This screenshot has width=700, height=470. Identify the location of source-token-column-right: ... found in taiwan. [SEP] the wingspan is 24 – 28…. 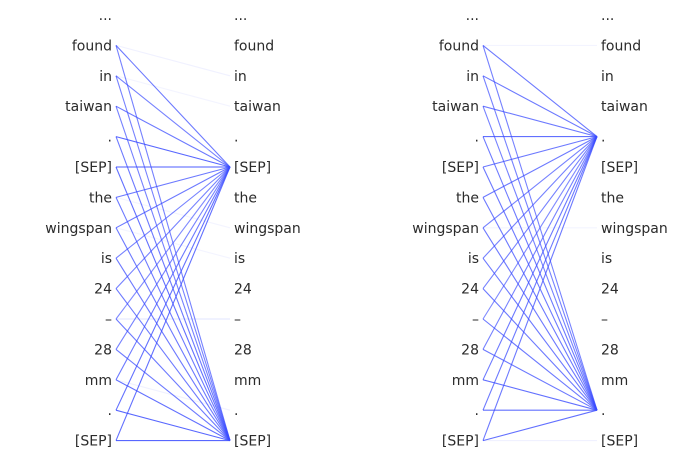
(445, 229).